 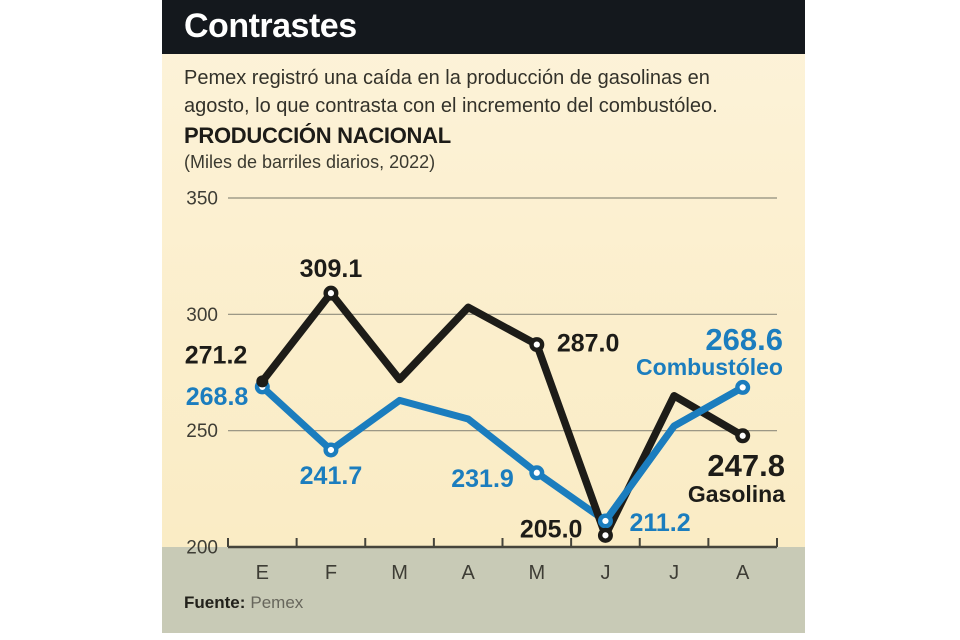 I want to click on point-label: 287.0, so click(x=588, y=344).